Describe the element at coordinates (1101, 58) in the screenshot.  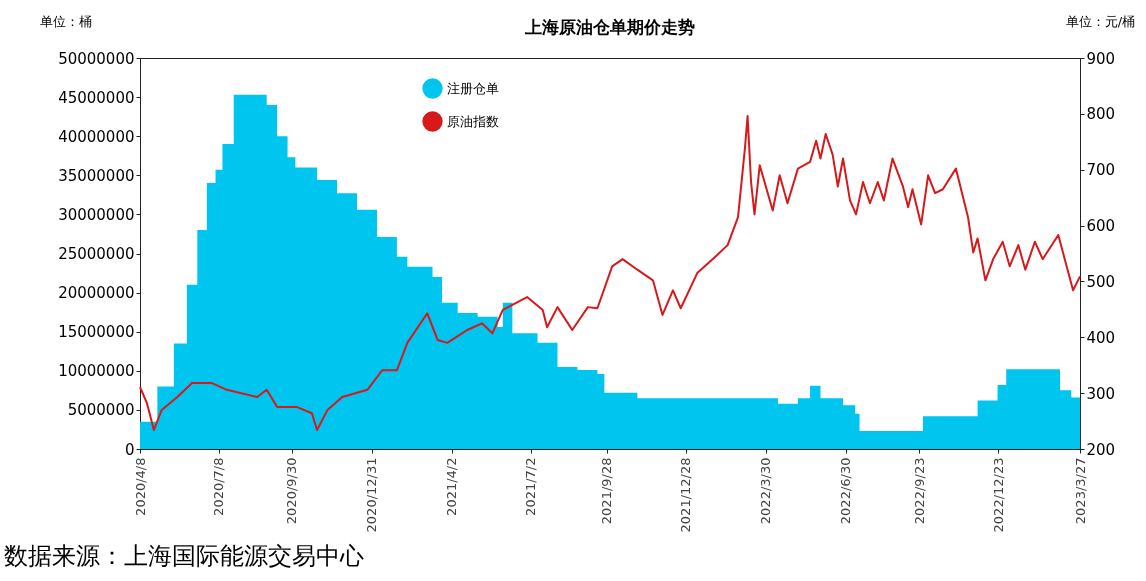
I see `y2-tick-label: 900` at that location.